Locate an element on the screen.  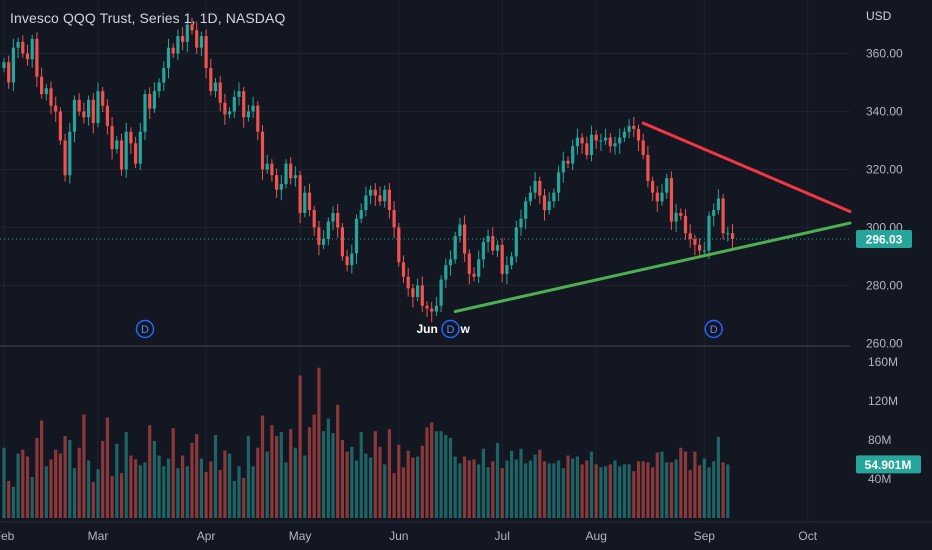
dividend-marker-label: D is located at coordinates (145, 330).